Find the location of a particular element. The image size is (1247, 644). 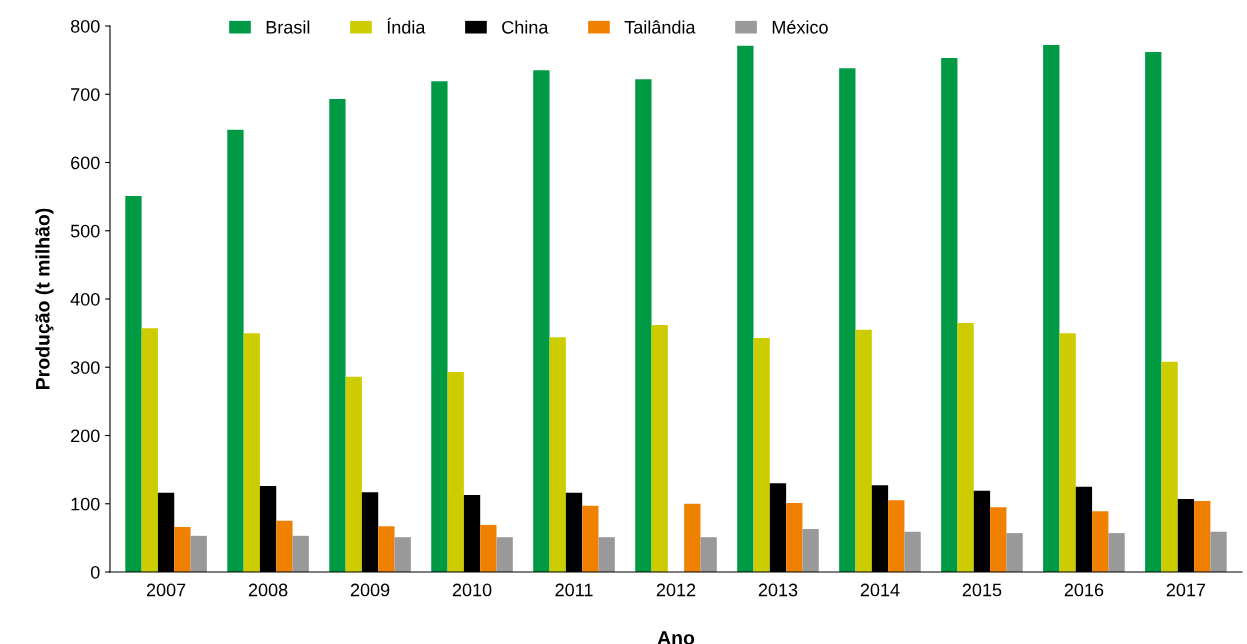

legend-label: México is located at coordinates (800, 27).